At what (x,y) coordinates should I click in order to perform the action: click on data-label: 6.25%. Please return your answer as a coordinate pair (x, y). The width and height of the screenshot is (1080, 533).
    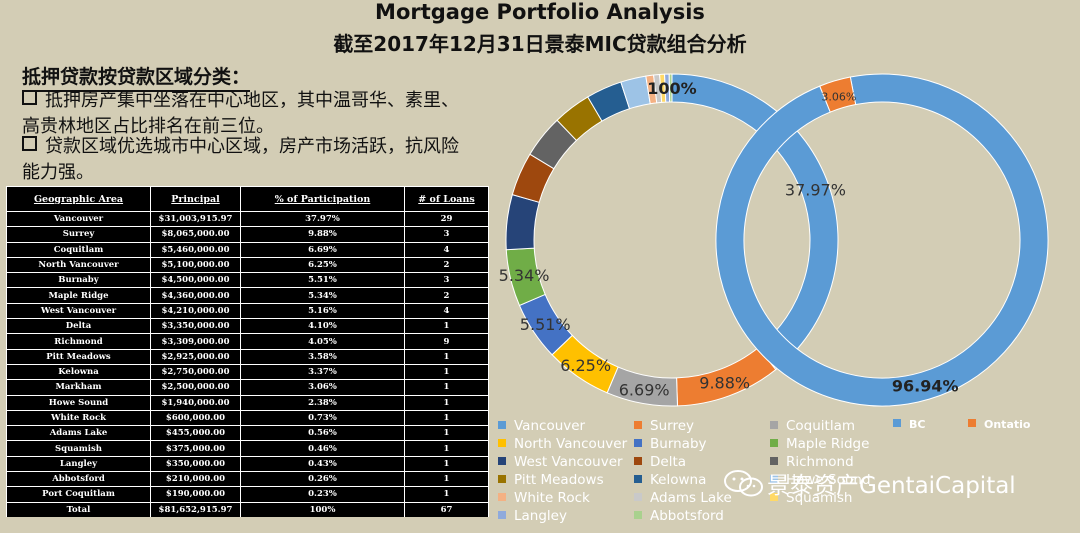
    Looking at the image, I should click on (585, 365).